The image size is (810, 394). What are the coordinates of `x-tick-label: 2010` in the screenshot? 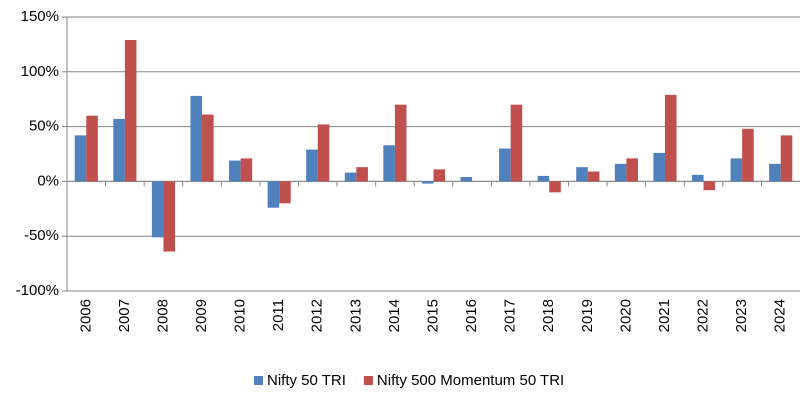 It's located at (240, 315).